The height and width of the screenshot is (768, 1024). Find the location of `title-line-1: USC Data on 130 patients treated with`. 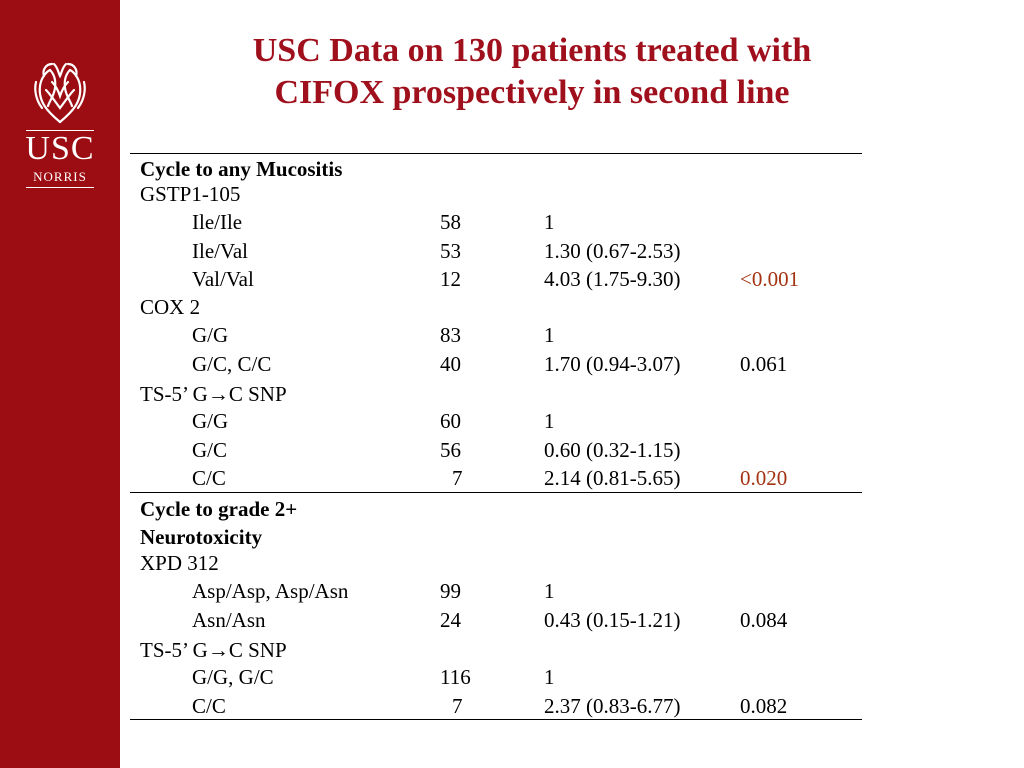

title-line-1: USC Data on 130 patients treated with is located at coordinates (532, 50).